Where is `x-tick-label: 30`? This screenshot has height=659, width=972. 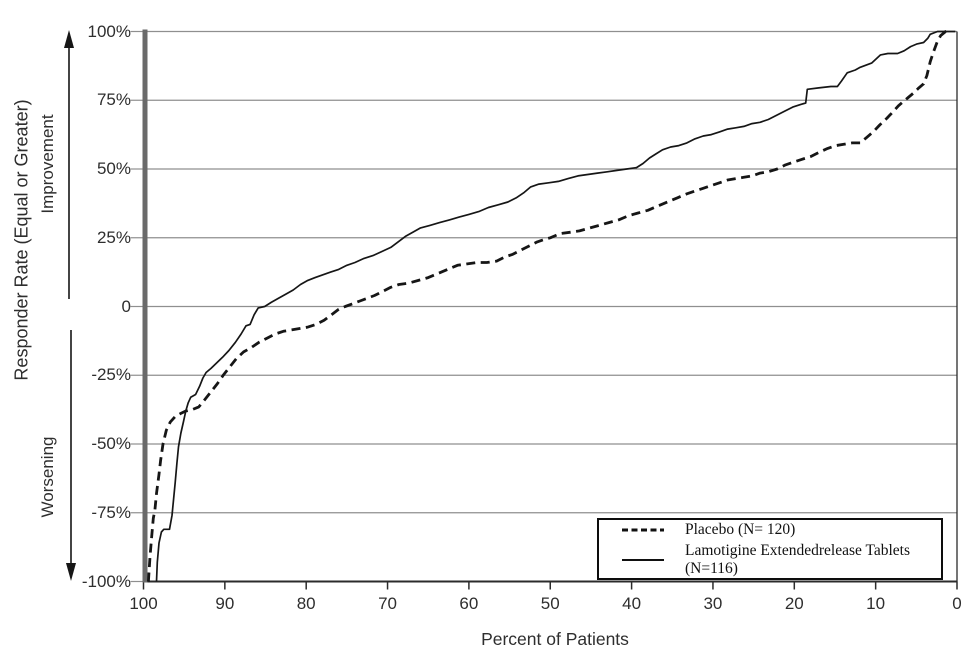
x-tick-label: 30 is located at coordinates (713, 603).